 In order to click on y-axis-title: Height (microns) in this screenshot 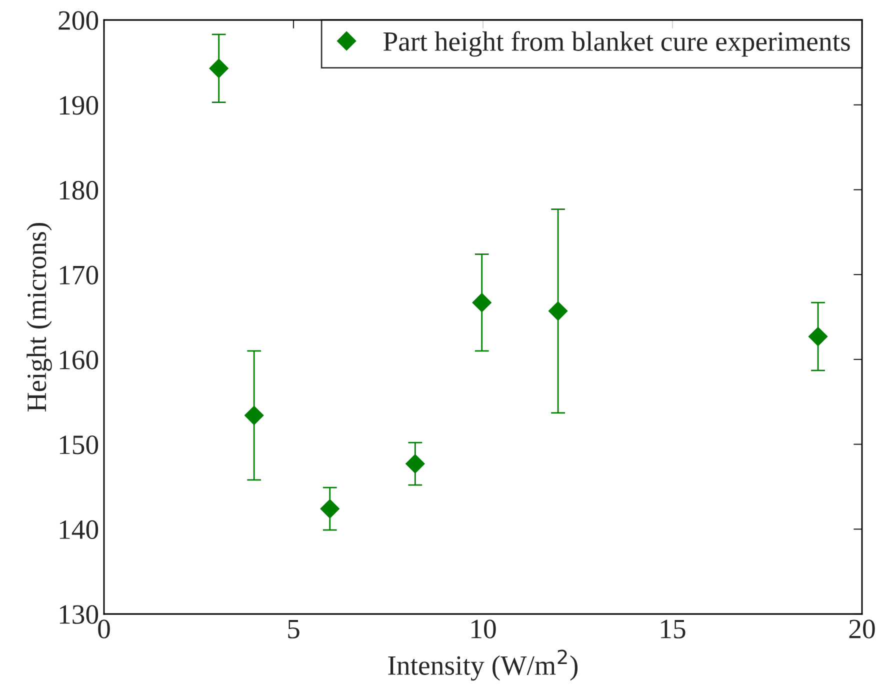, I will do `click(39, 317)`.